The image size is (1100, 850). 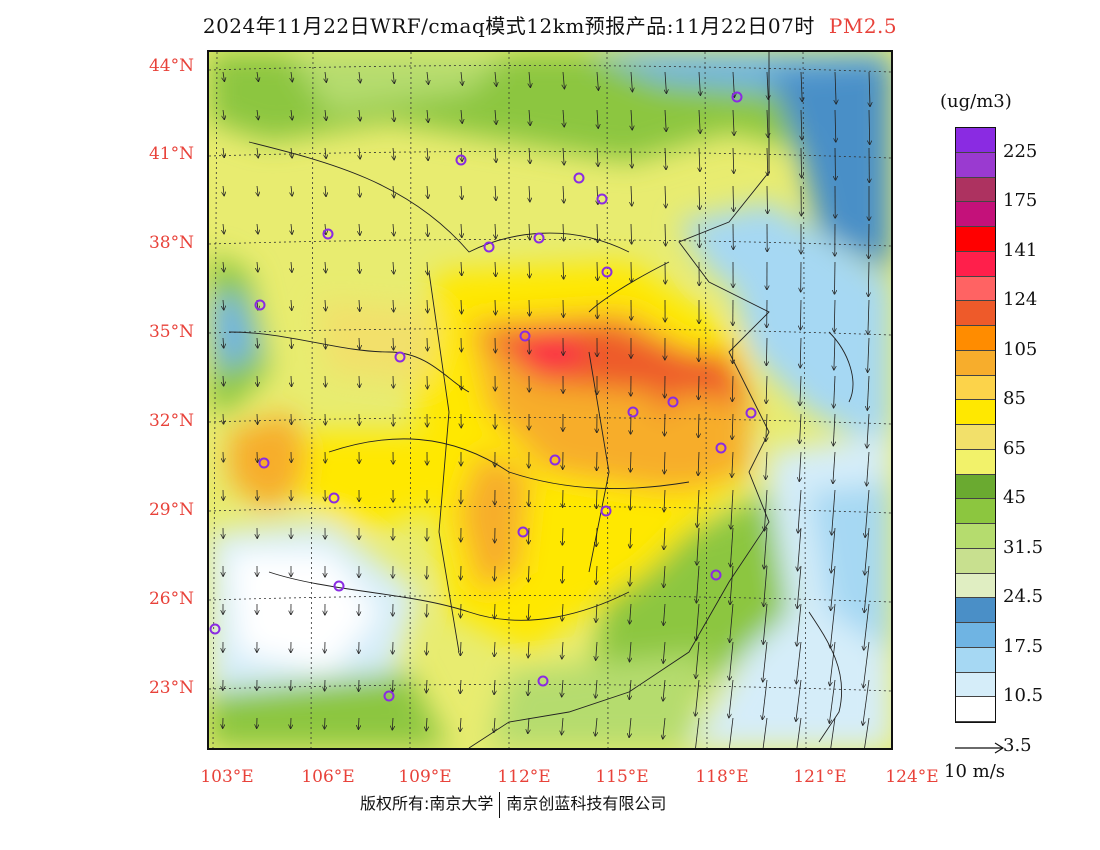 What do you see at coordinates (1023, 547) in the screenshot?
I see `legend-label: 31.5` at bounding box center [1023, 547].